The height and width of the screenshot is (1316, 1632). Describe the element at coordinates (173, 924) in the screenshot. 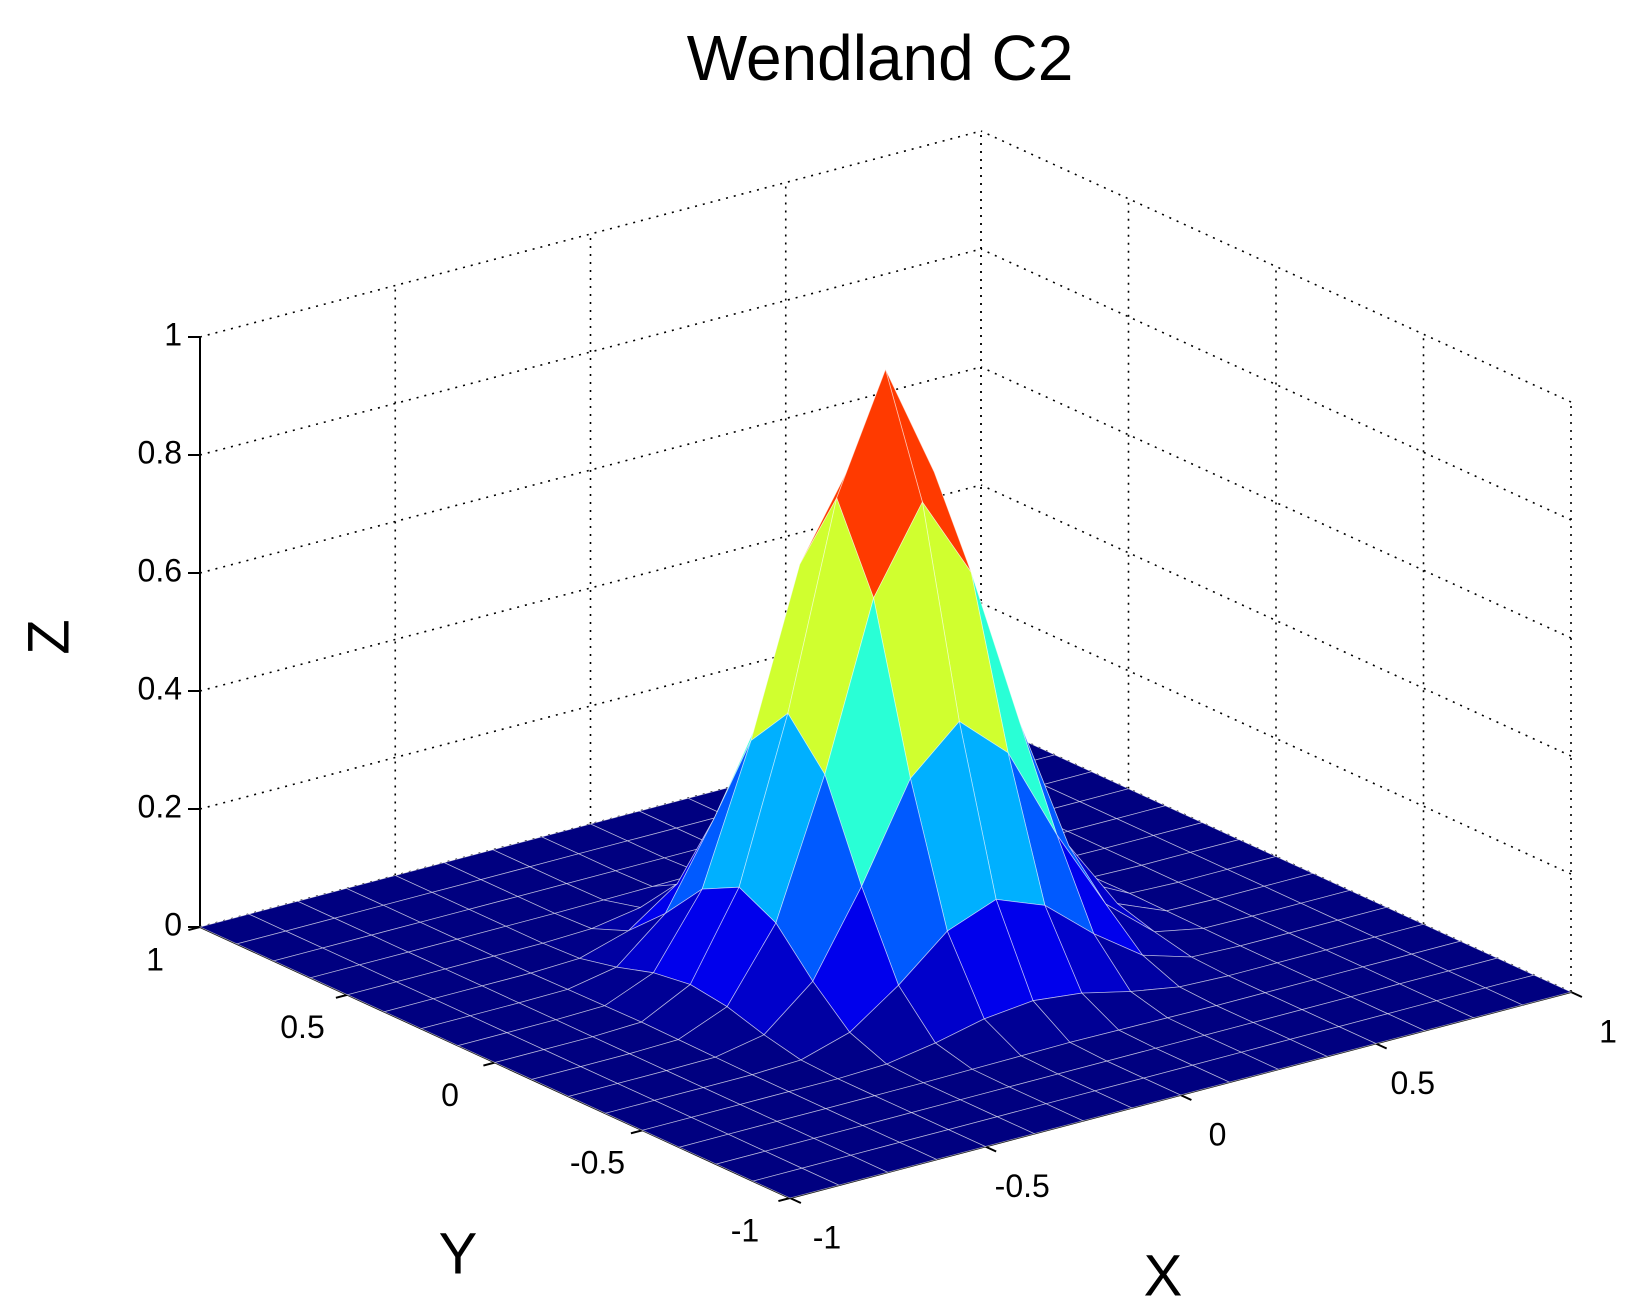

I see `z-tick-label: 0` at that location.